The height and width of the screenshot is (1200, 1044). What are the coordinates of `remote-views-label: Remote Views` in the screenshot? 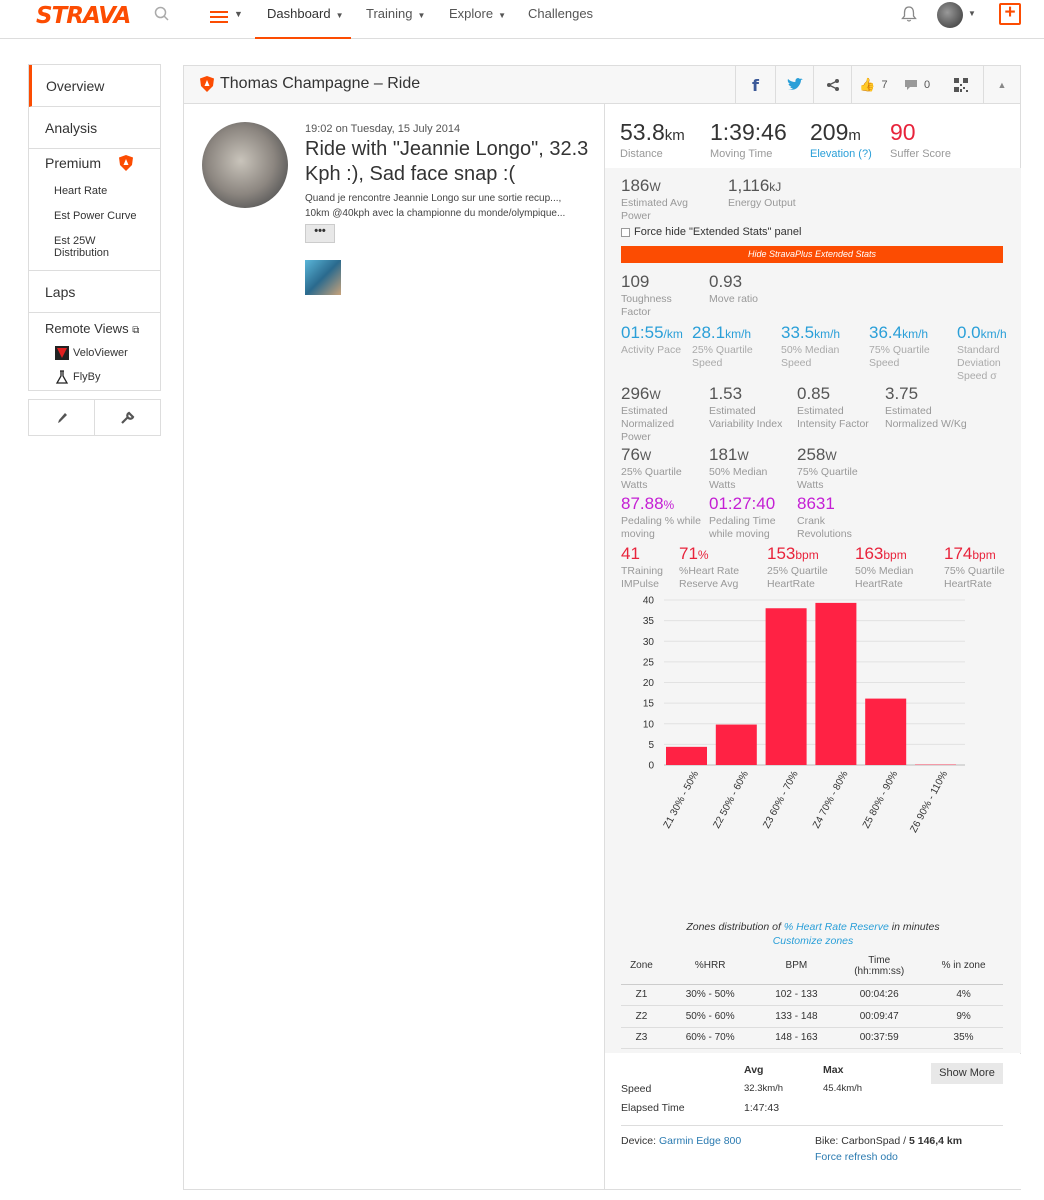 It's located at (87, 328).